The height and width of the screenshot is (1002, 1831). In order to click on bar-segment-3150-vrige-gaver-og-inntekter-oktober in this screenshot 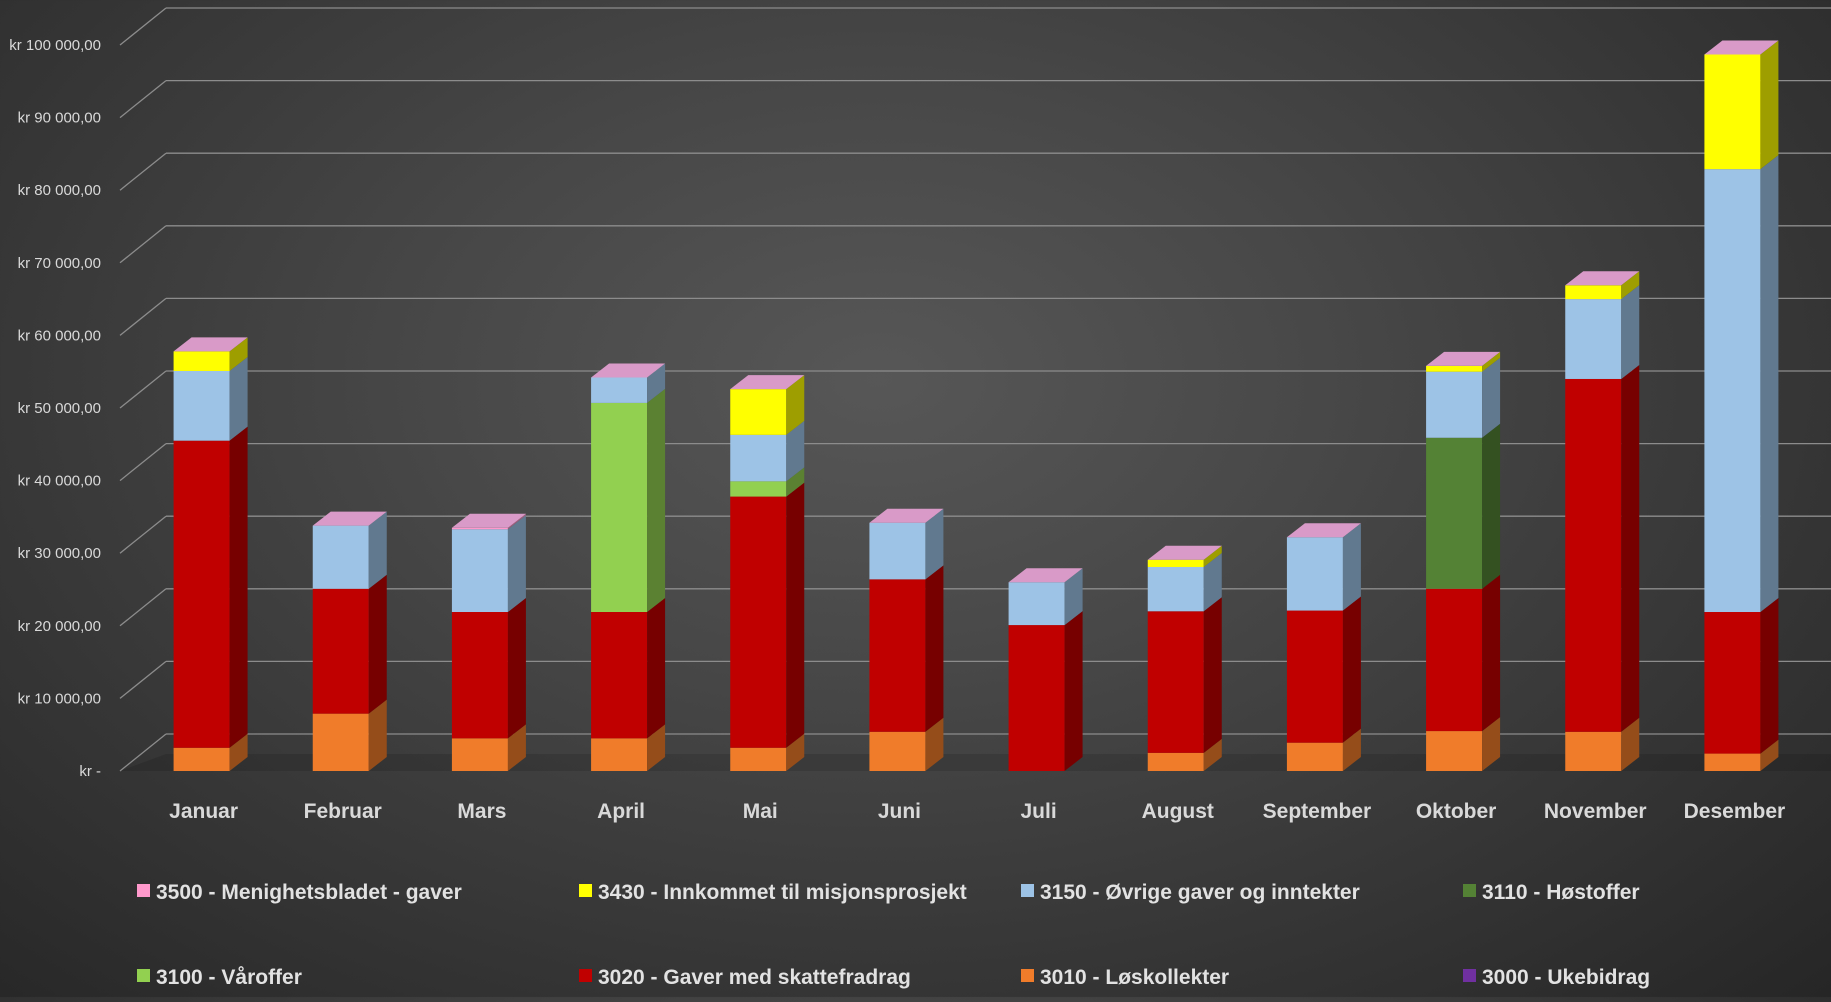, I will do `click(1463, 397)`.